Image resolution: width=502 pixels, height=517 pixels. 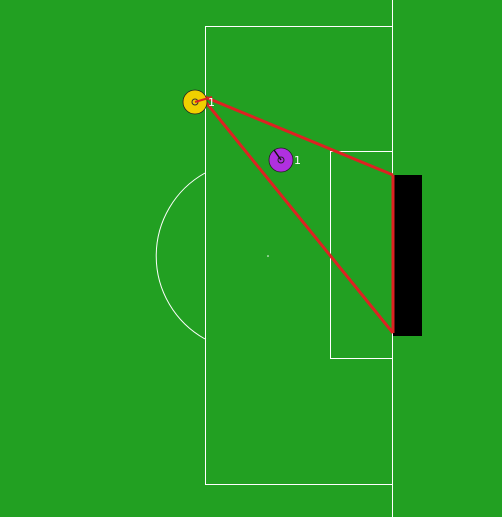 I want to click on penalty-arc, so click(x=180, y=256).